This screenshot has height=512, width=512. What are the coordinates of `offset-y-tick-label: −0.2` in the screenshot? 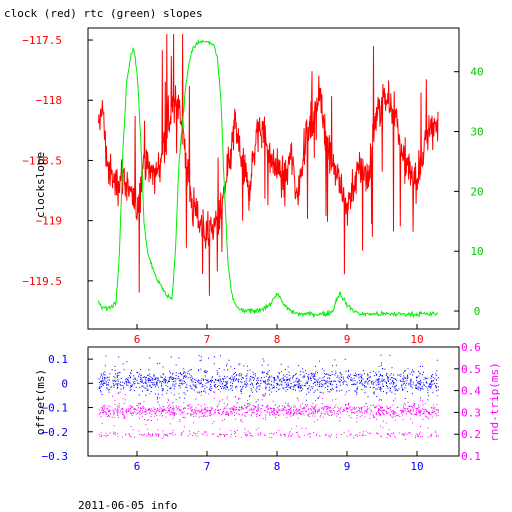 It's located at (55, 432).